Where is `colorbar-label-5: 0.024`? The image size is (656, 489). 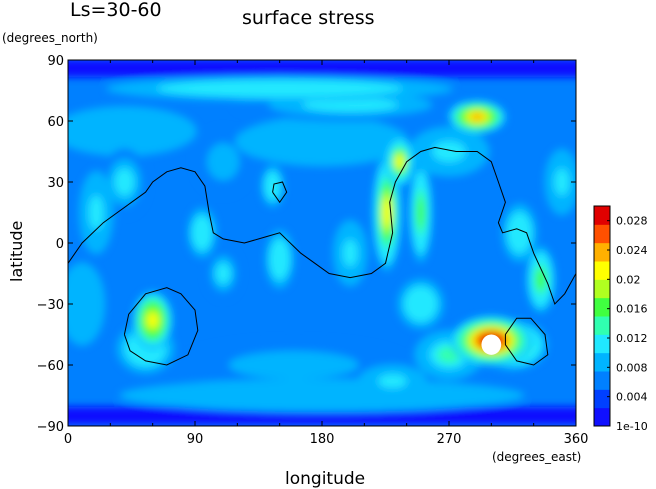 colorbar-label-5: 0.024 is located at coordinates (632, 250).